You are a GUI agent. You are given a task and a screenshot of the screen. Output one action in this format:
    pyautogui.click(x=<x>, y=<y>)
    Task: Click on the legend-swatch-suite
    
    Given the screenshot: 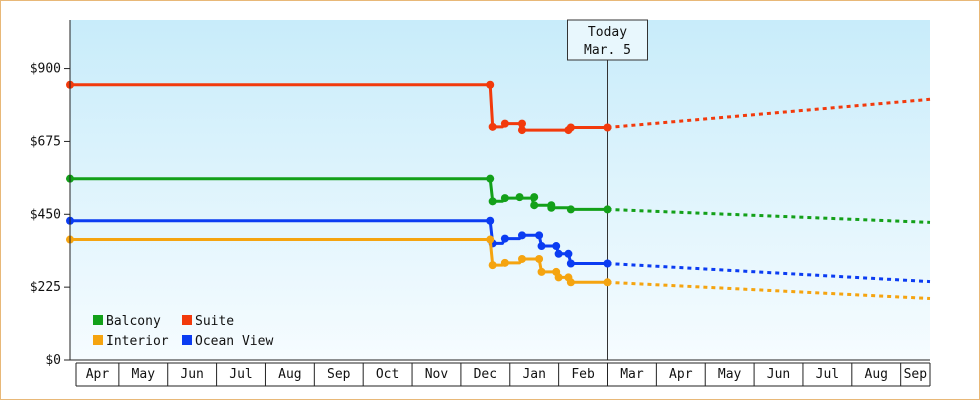 What is the action you would take?
    pyautogui.click(x=187, y=320)
    